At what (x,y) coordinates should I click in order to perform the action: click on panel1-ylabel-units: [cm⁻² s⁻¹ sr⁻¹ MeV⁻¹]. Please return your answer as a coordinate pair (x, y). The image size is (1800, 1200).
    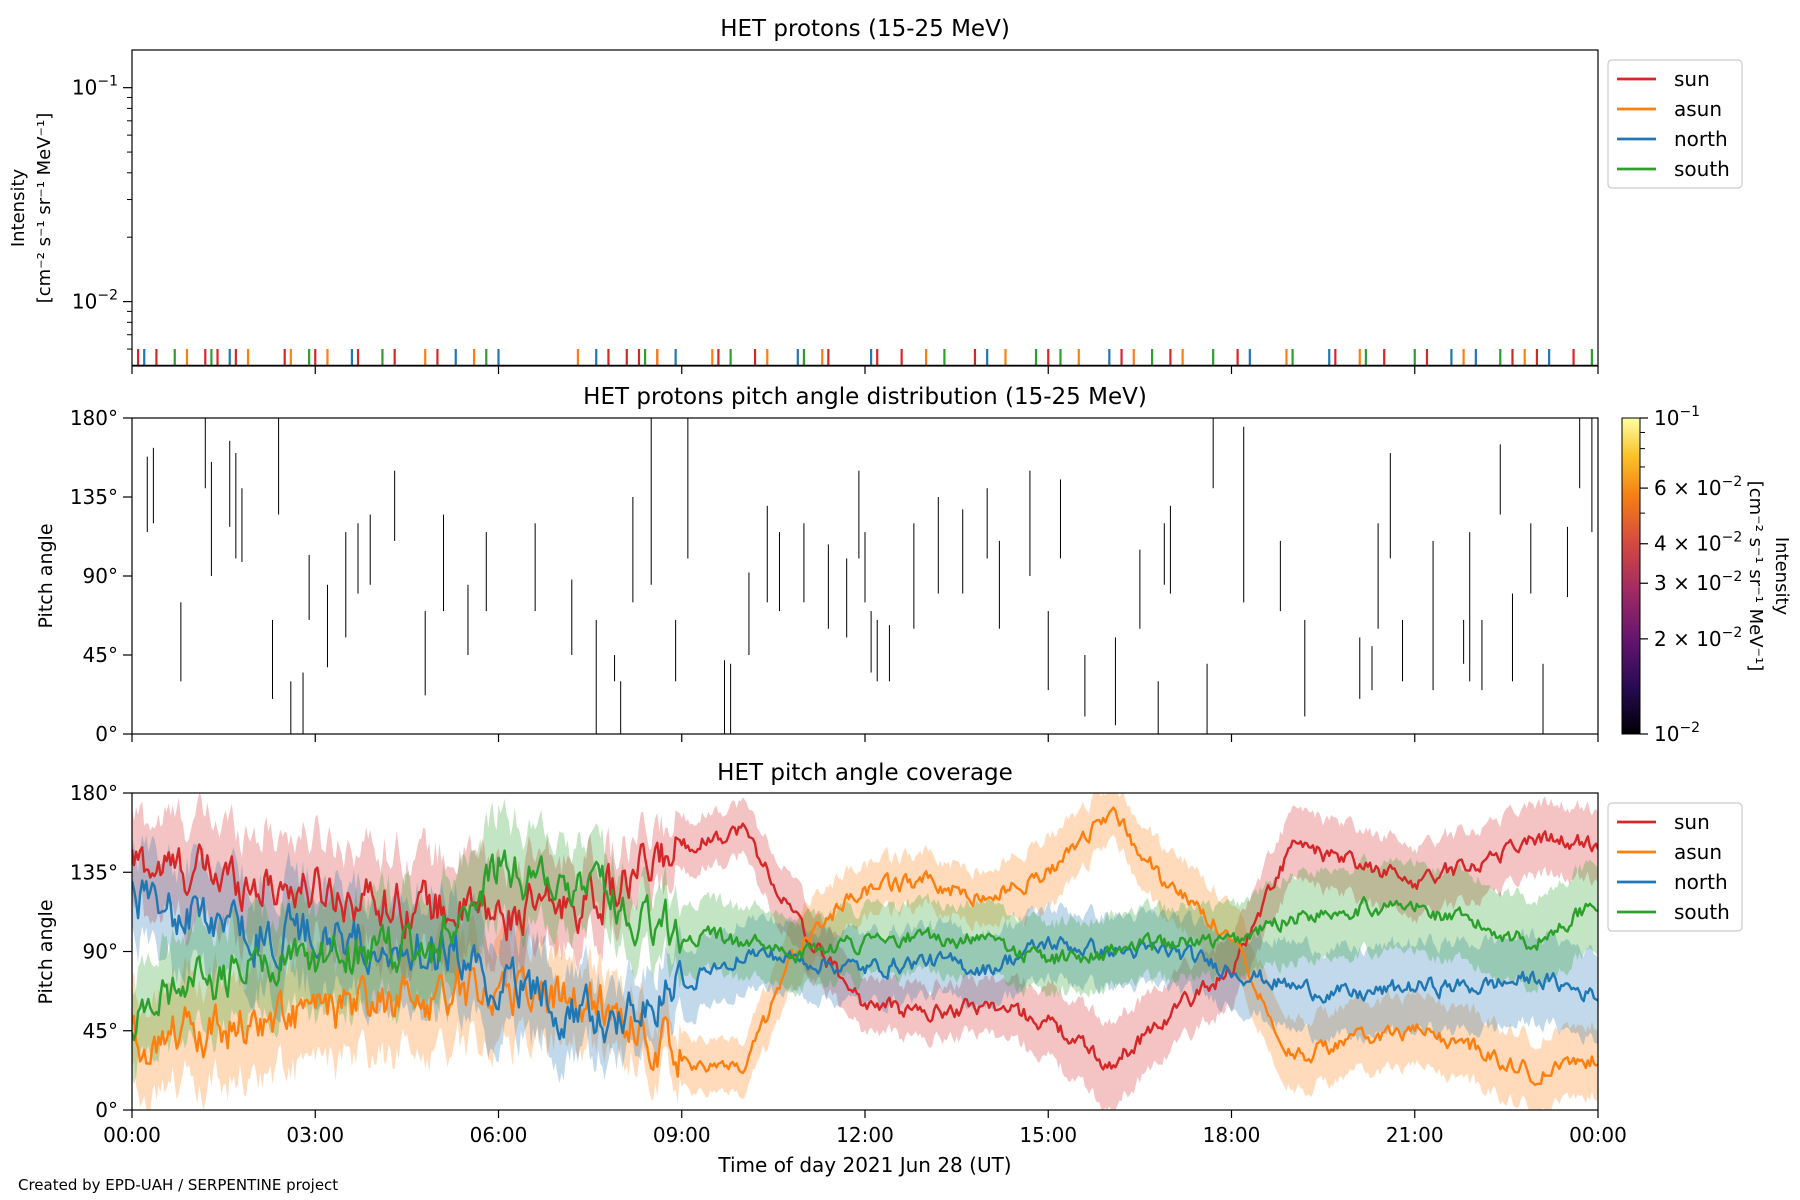
    Looking at the image, I should click on (44, 208).